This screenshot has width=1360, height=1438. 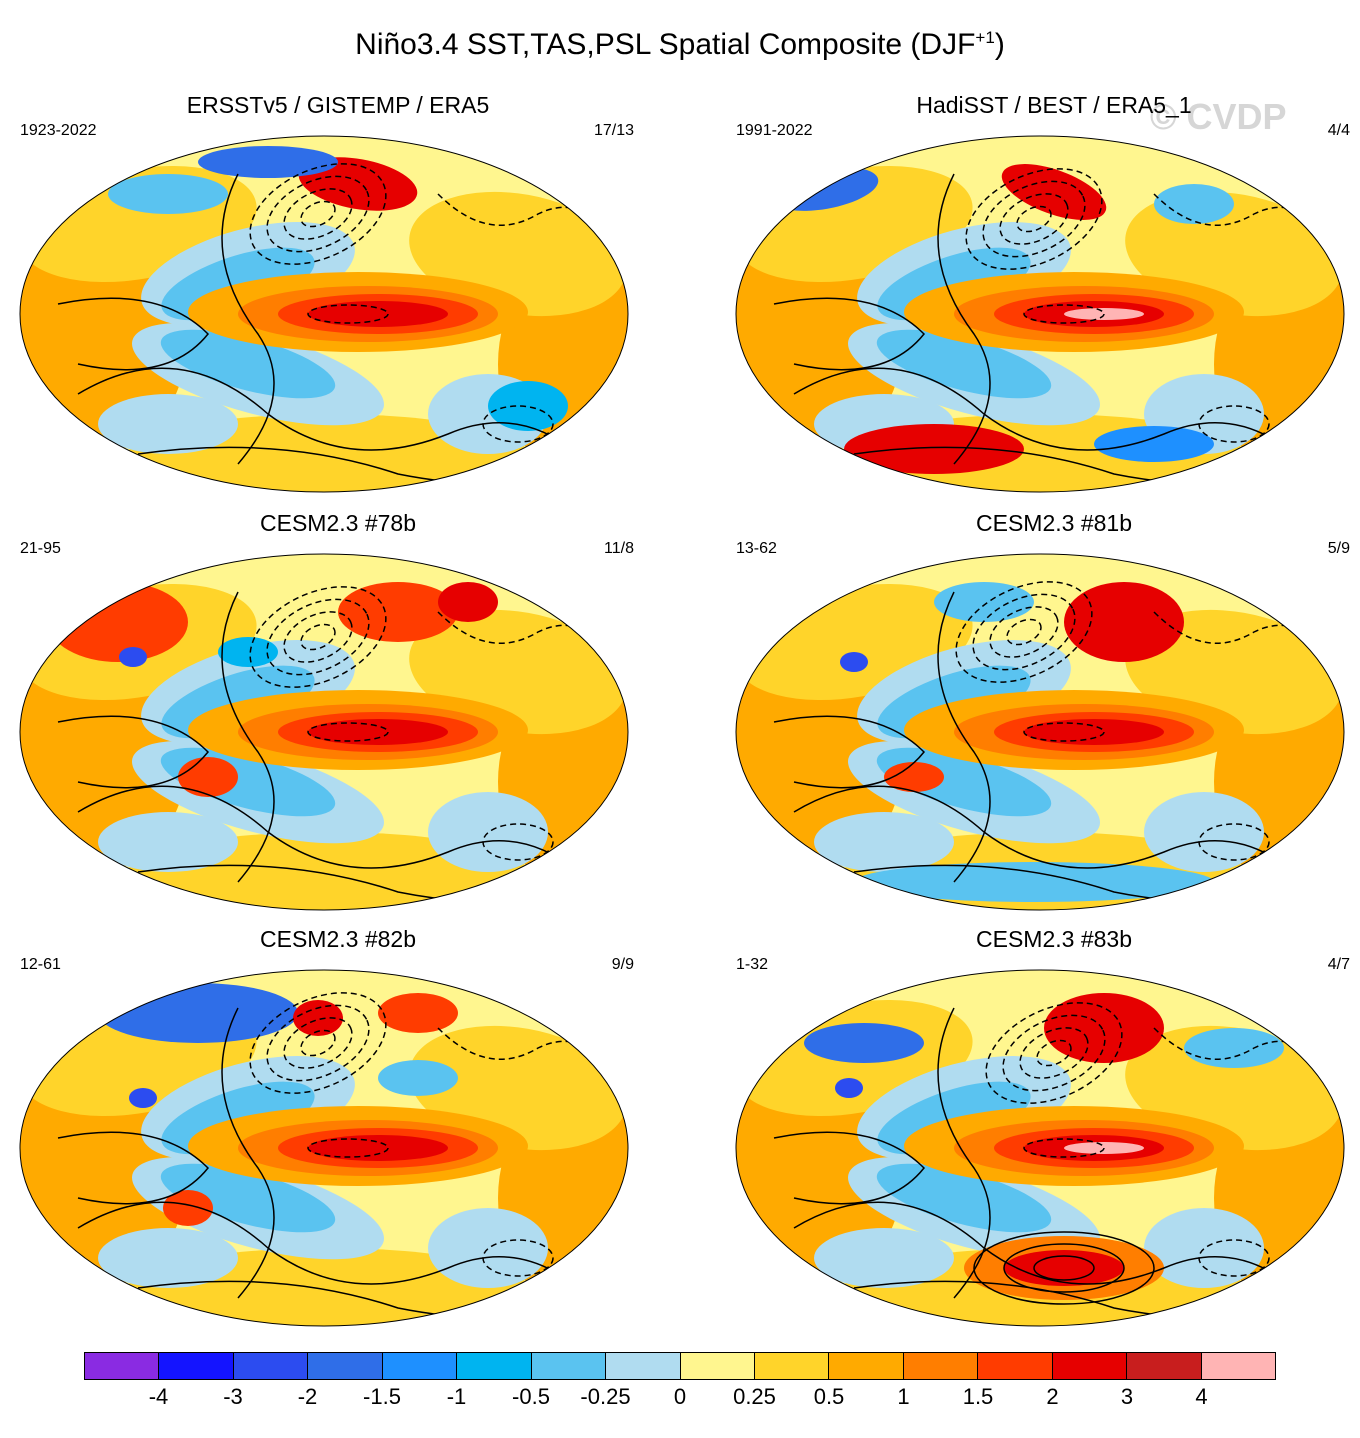 I want to click on colorbar-tick-label: -1, so click(x=456, y=1396).